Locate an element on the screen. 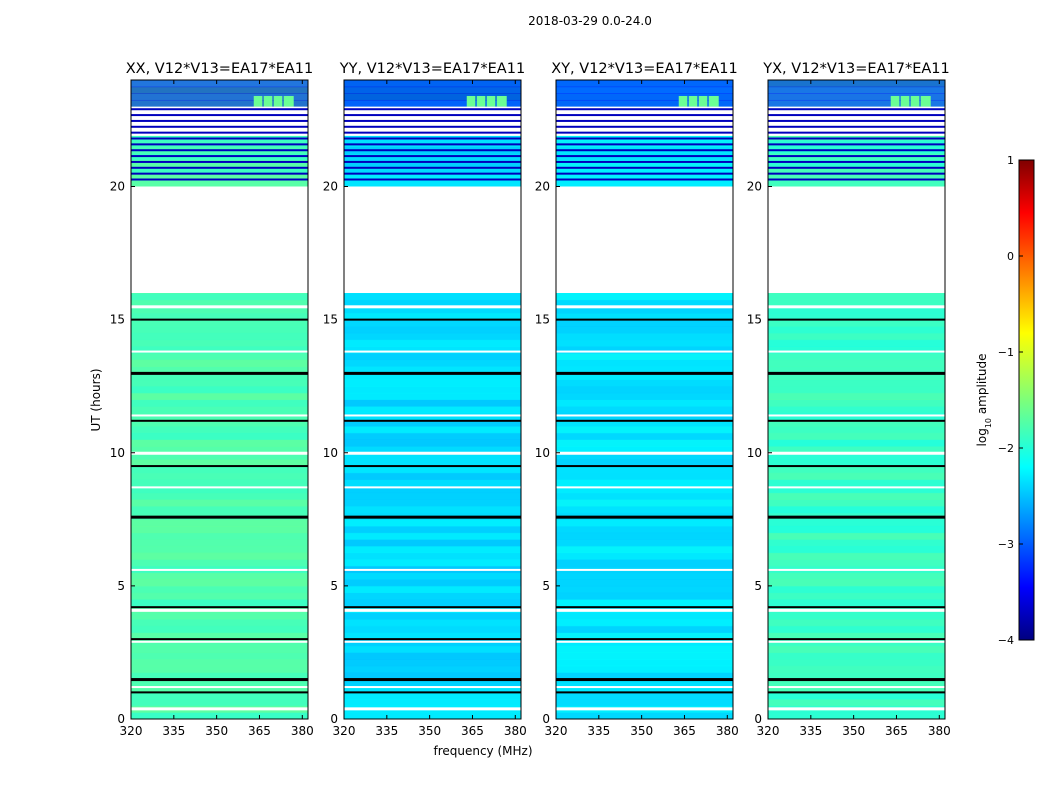  x-tick-label: 335 is located at coordinates (173, 731).